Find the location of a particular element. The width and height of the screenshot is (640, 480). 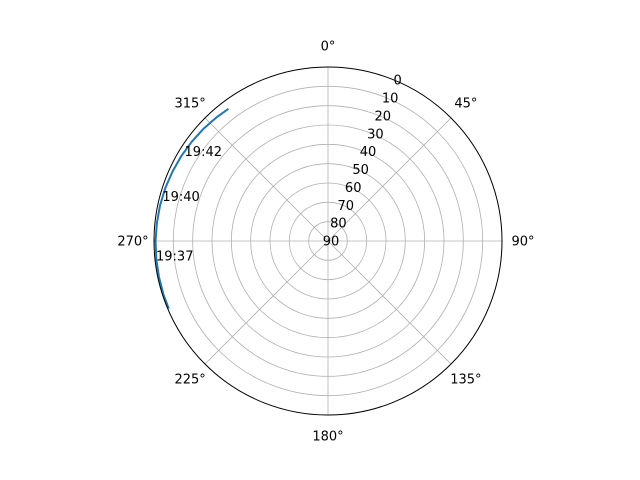

radial-tick-label: 40 is located at coordinates (368, 152).